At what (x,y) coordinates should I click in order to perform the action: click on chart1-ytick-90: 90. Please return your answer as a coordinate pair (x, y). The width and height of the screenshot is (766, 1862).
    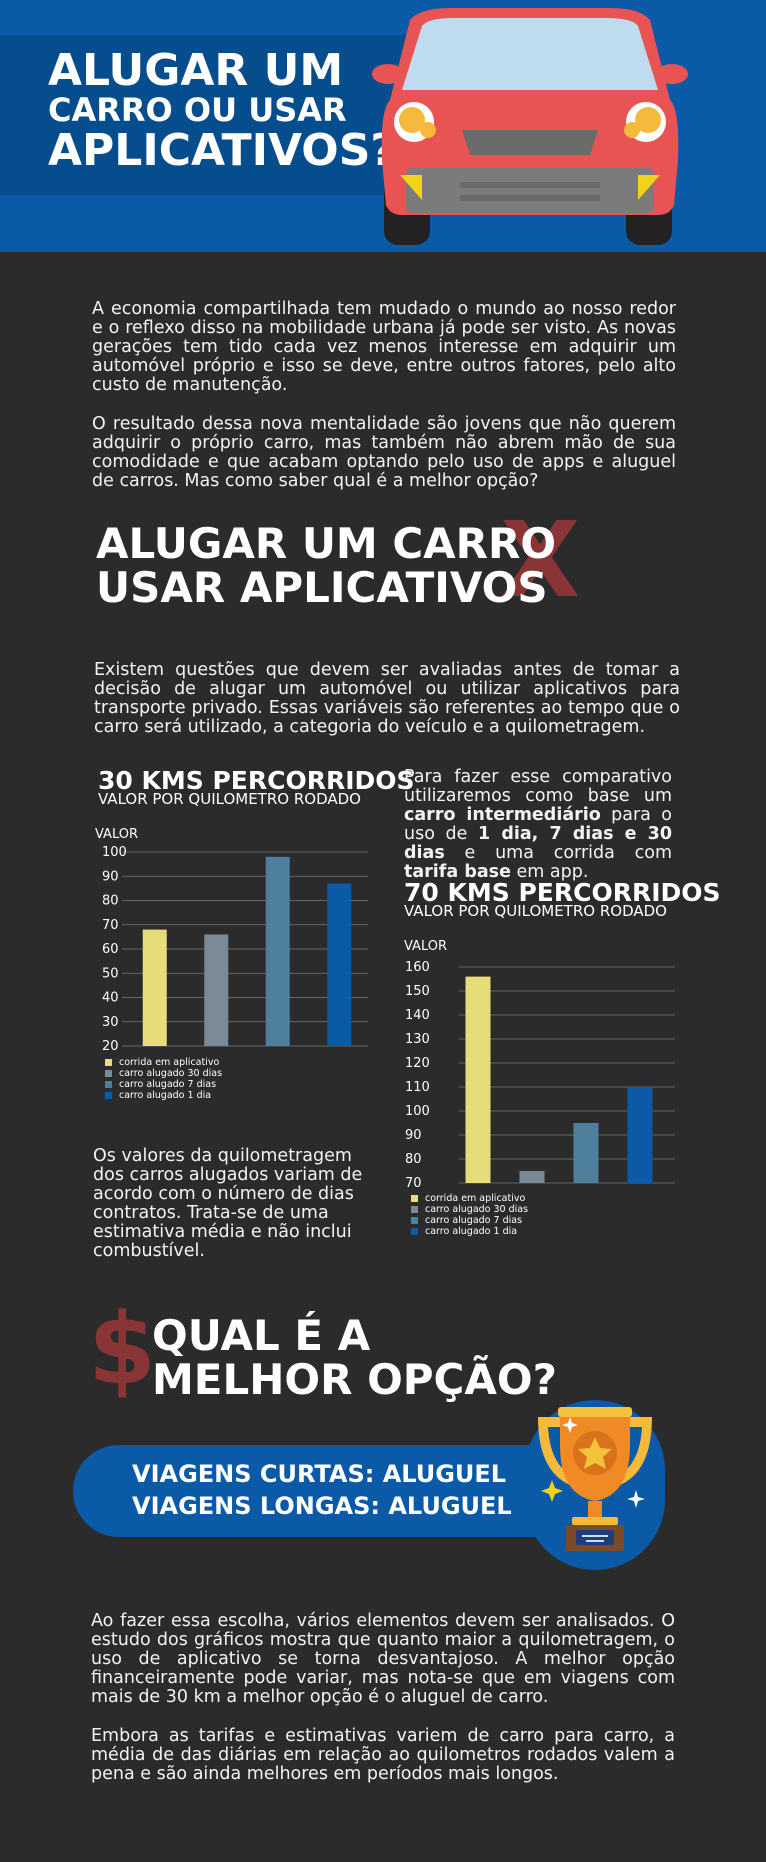
    Looking at the image, I should click on (110, 876).